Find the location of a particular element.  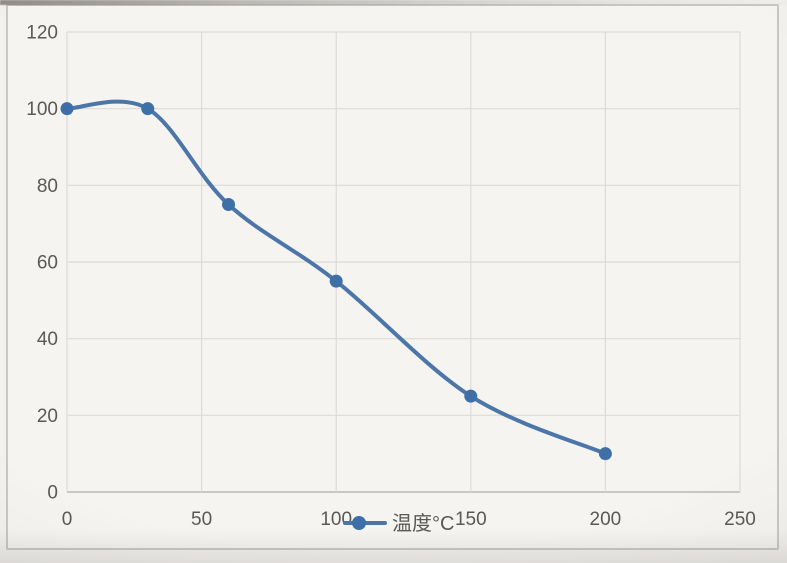

y-tick-label: 0 is located at coordinates (52, 493).